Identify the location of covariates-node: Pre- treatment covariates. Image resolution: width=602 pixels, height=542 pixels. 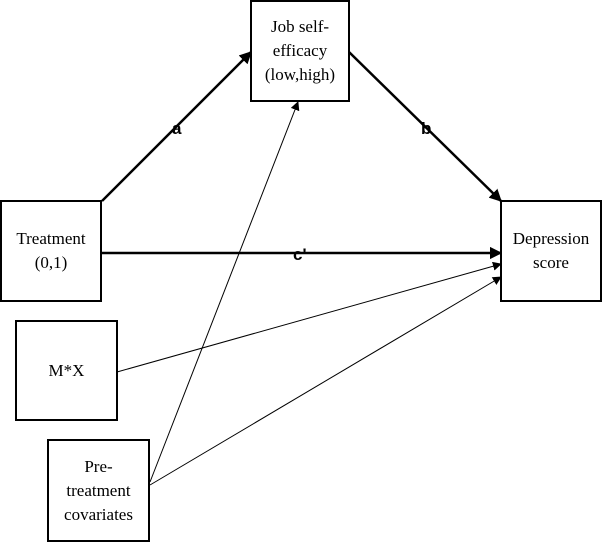
(98, 490).